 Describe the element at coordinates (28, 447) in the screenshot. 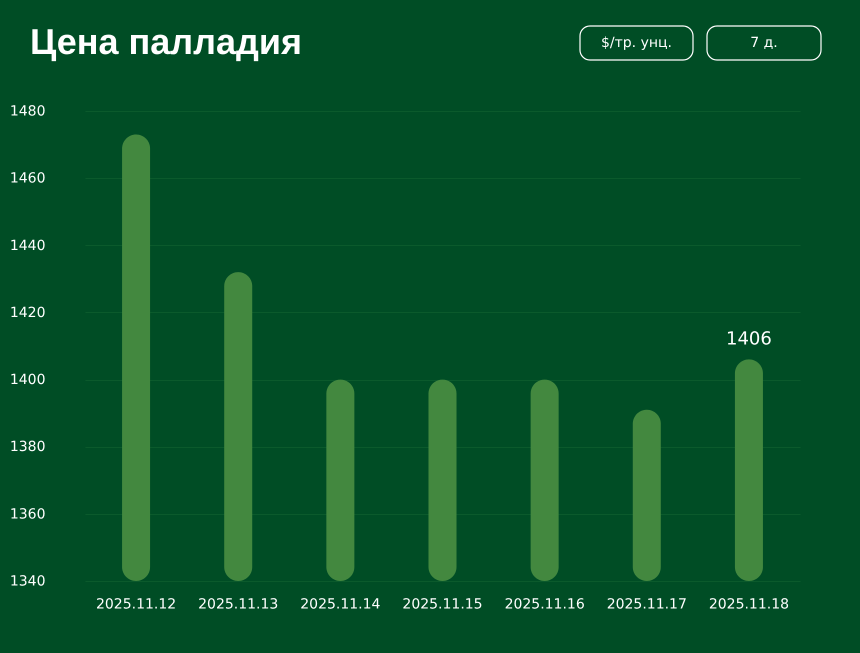

I see `y-tick-label: 1380` at that location.